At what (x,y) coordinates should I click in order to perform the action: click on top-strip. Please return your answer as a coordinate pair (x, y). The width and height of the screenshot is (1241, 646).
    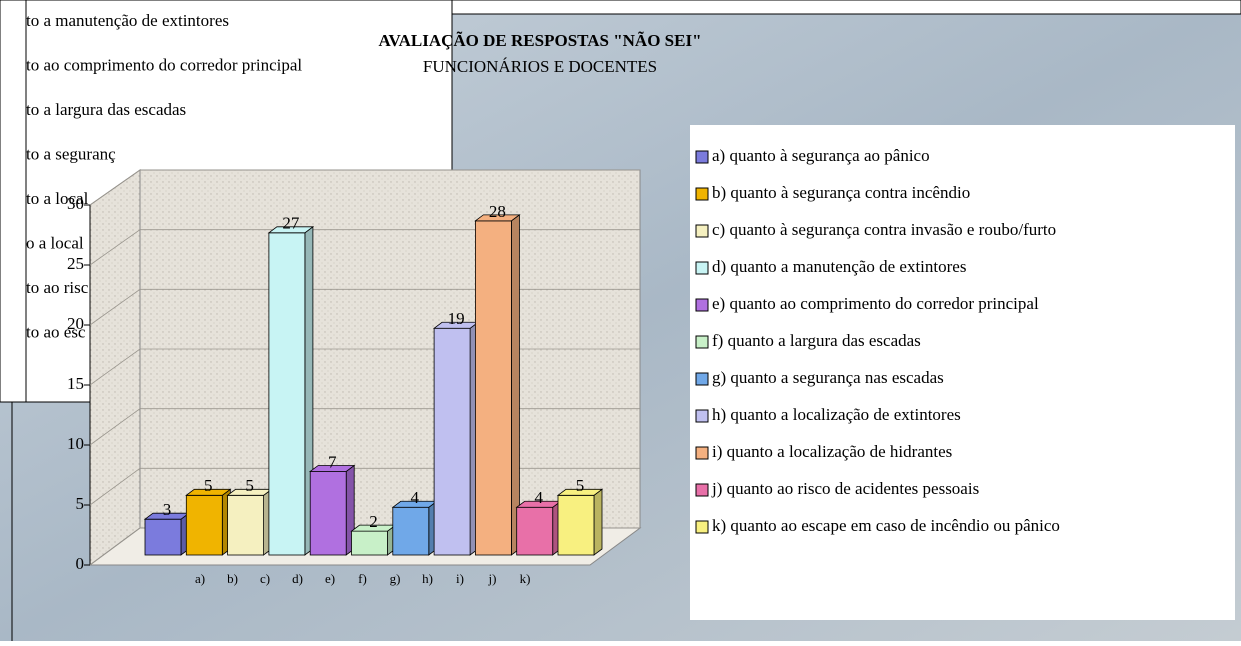
    Looking at the image, I should click on (846, 7).